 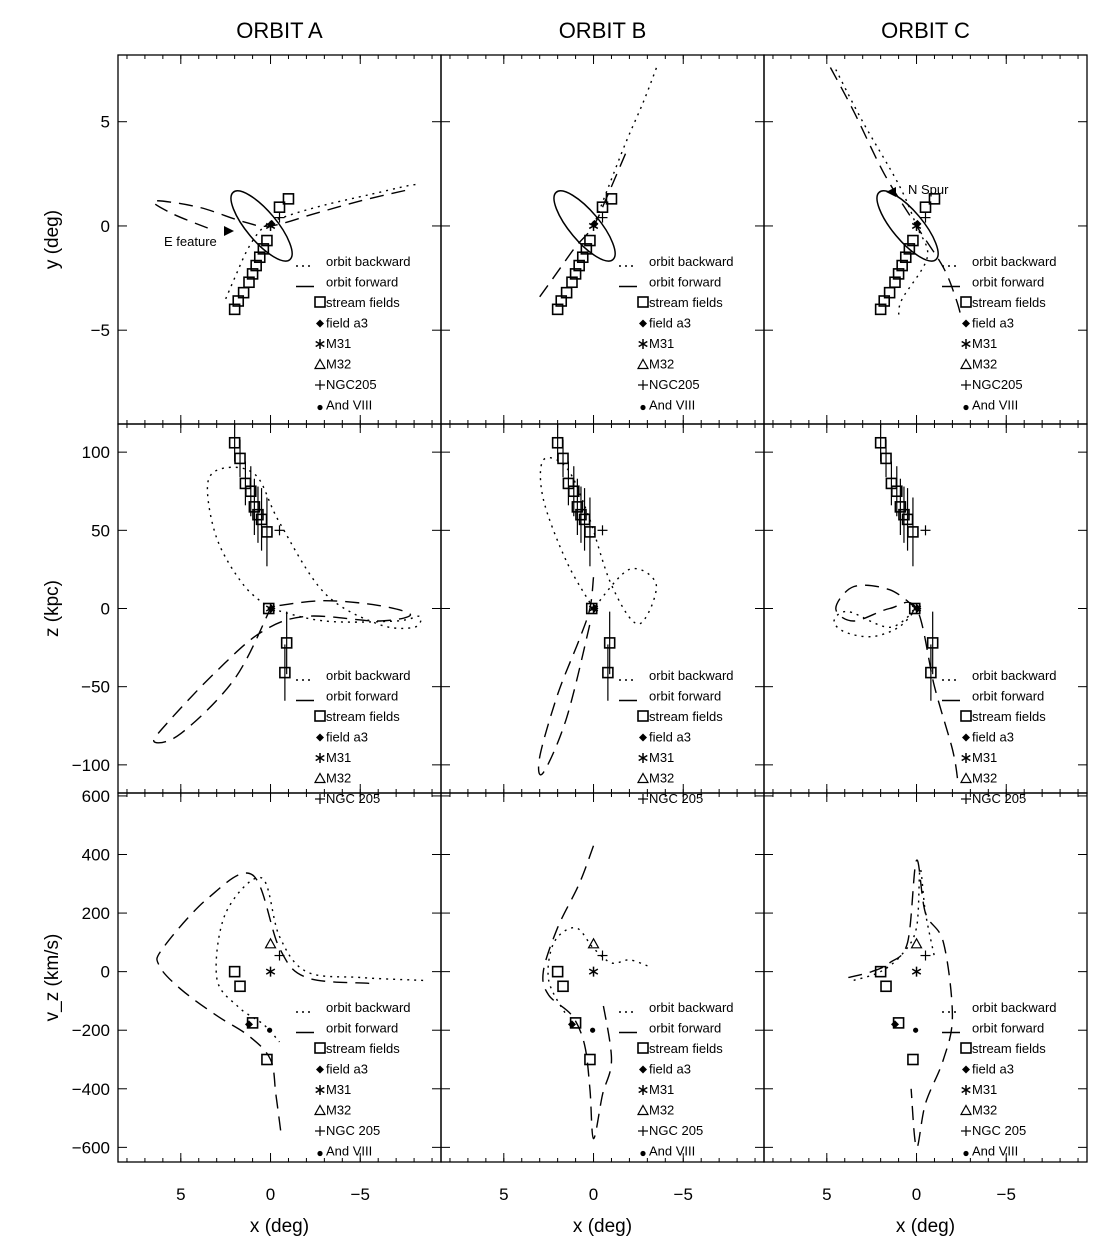 I want to click on y-tick-label: −200, so click(x=91, y=1030).